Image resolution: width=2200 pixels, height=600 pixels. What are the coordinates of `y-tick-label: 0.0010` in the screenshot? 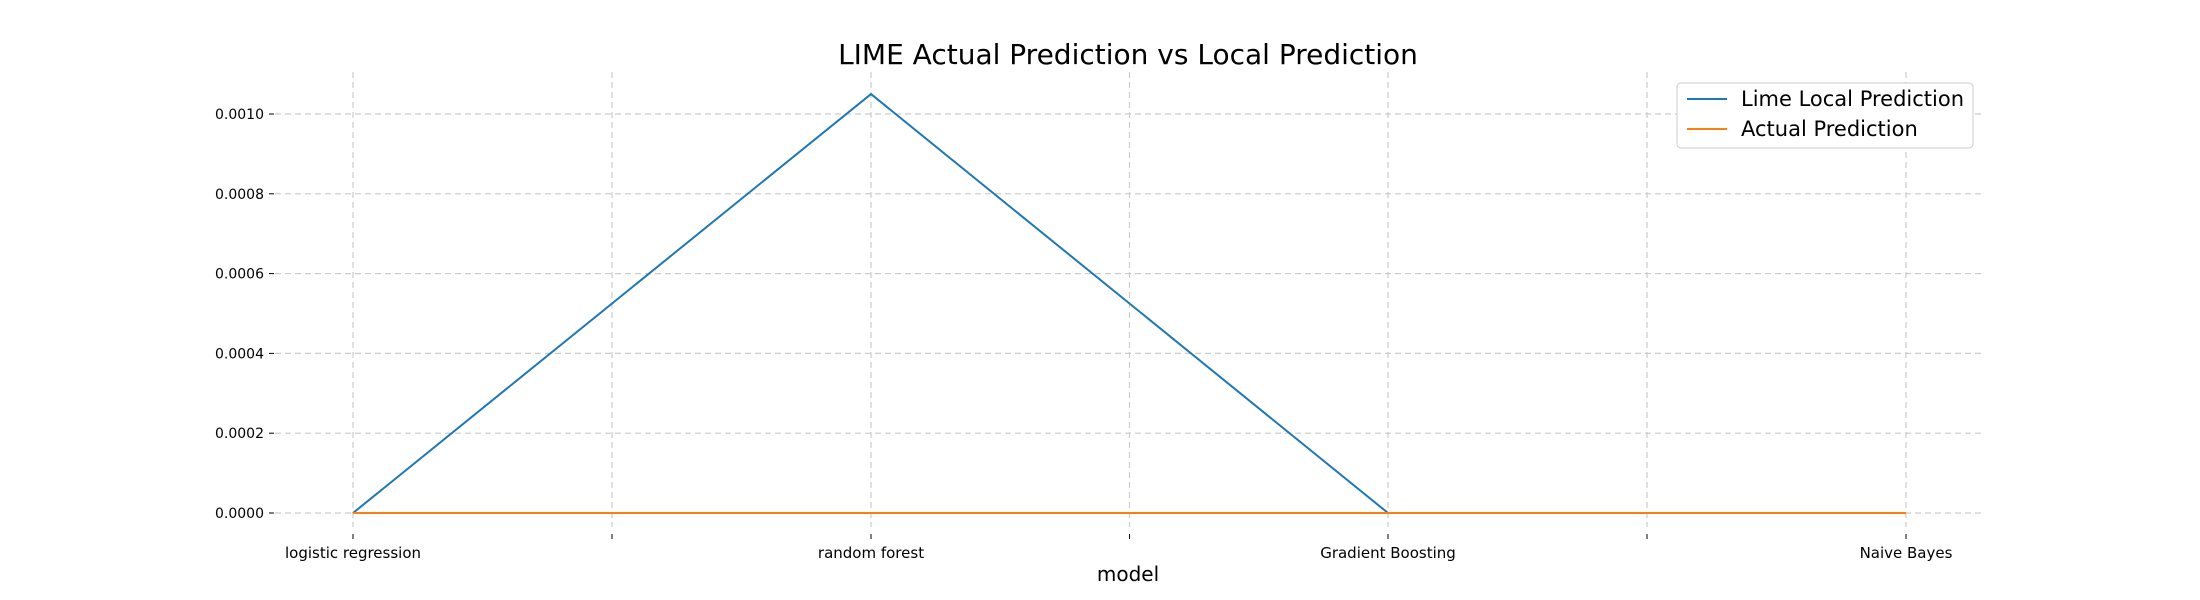 It's located at (239, 115).